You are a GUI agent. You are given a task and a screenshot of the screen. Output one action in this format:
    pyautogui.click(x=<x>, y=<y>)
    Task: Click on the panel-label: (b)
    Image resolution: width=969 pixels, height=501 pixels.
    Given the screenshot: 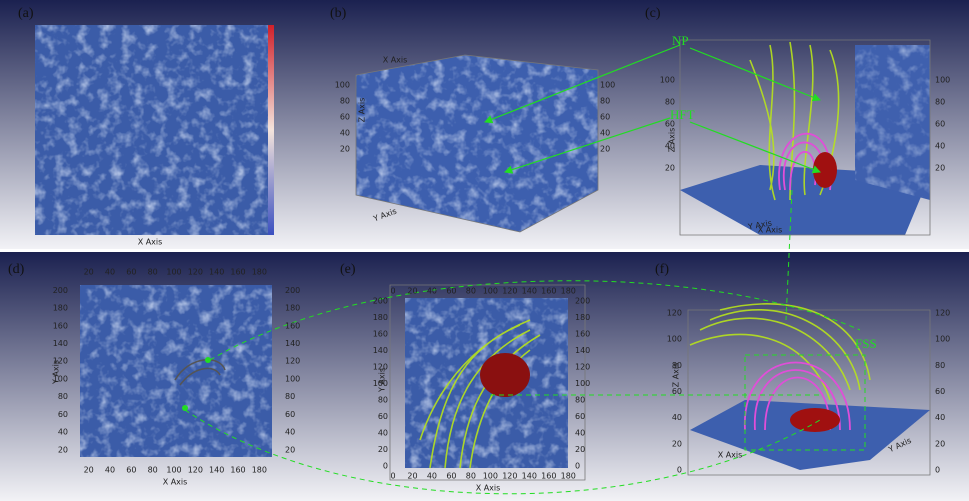 What is the action you would take?
    pyautogui.click(x=338, y=13)
    